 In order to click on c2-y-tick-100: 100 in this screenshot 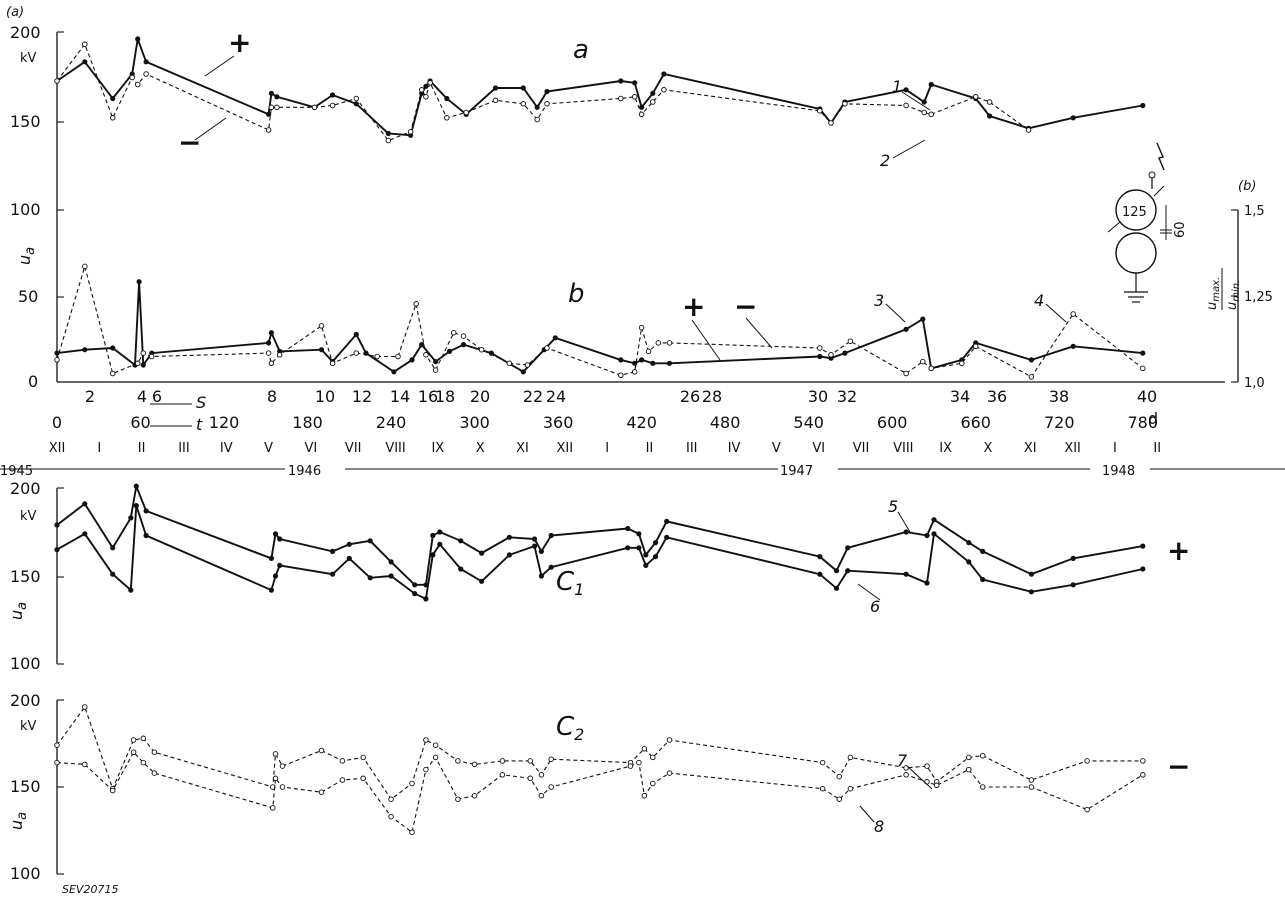, I will do `click(25, 873)`.